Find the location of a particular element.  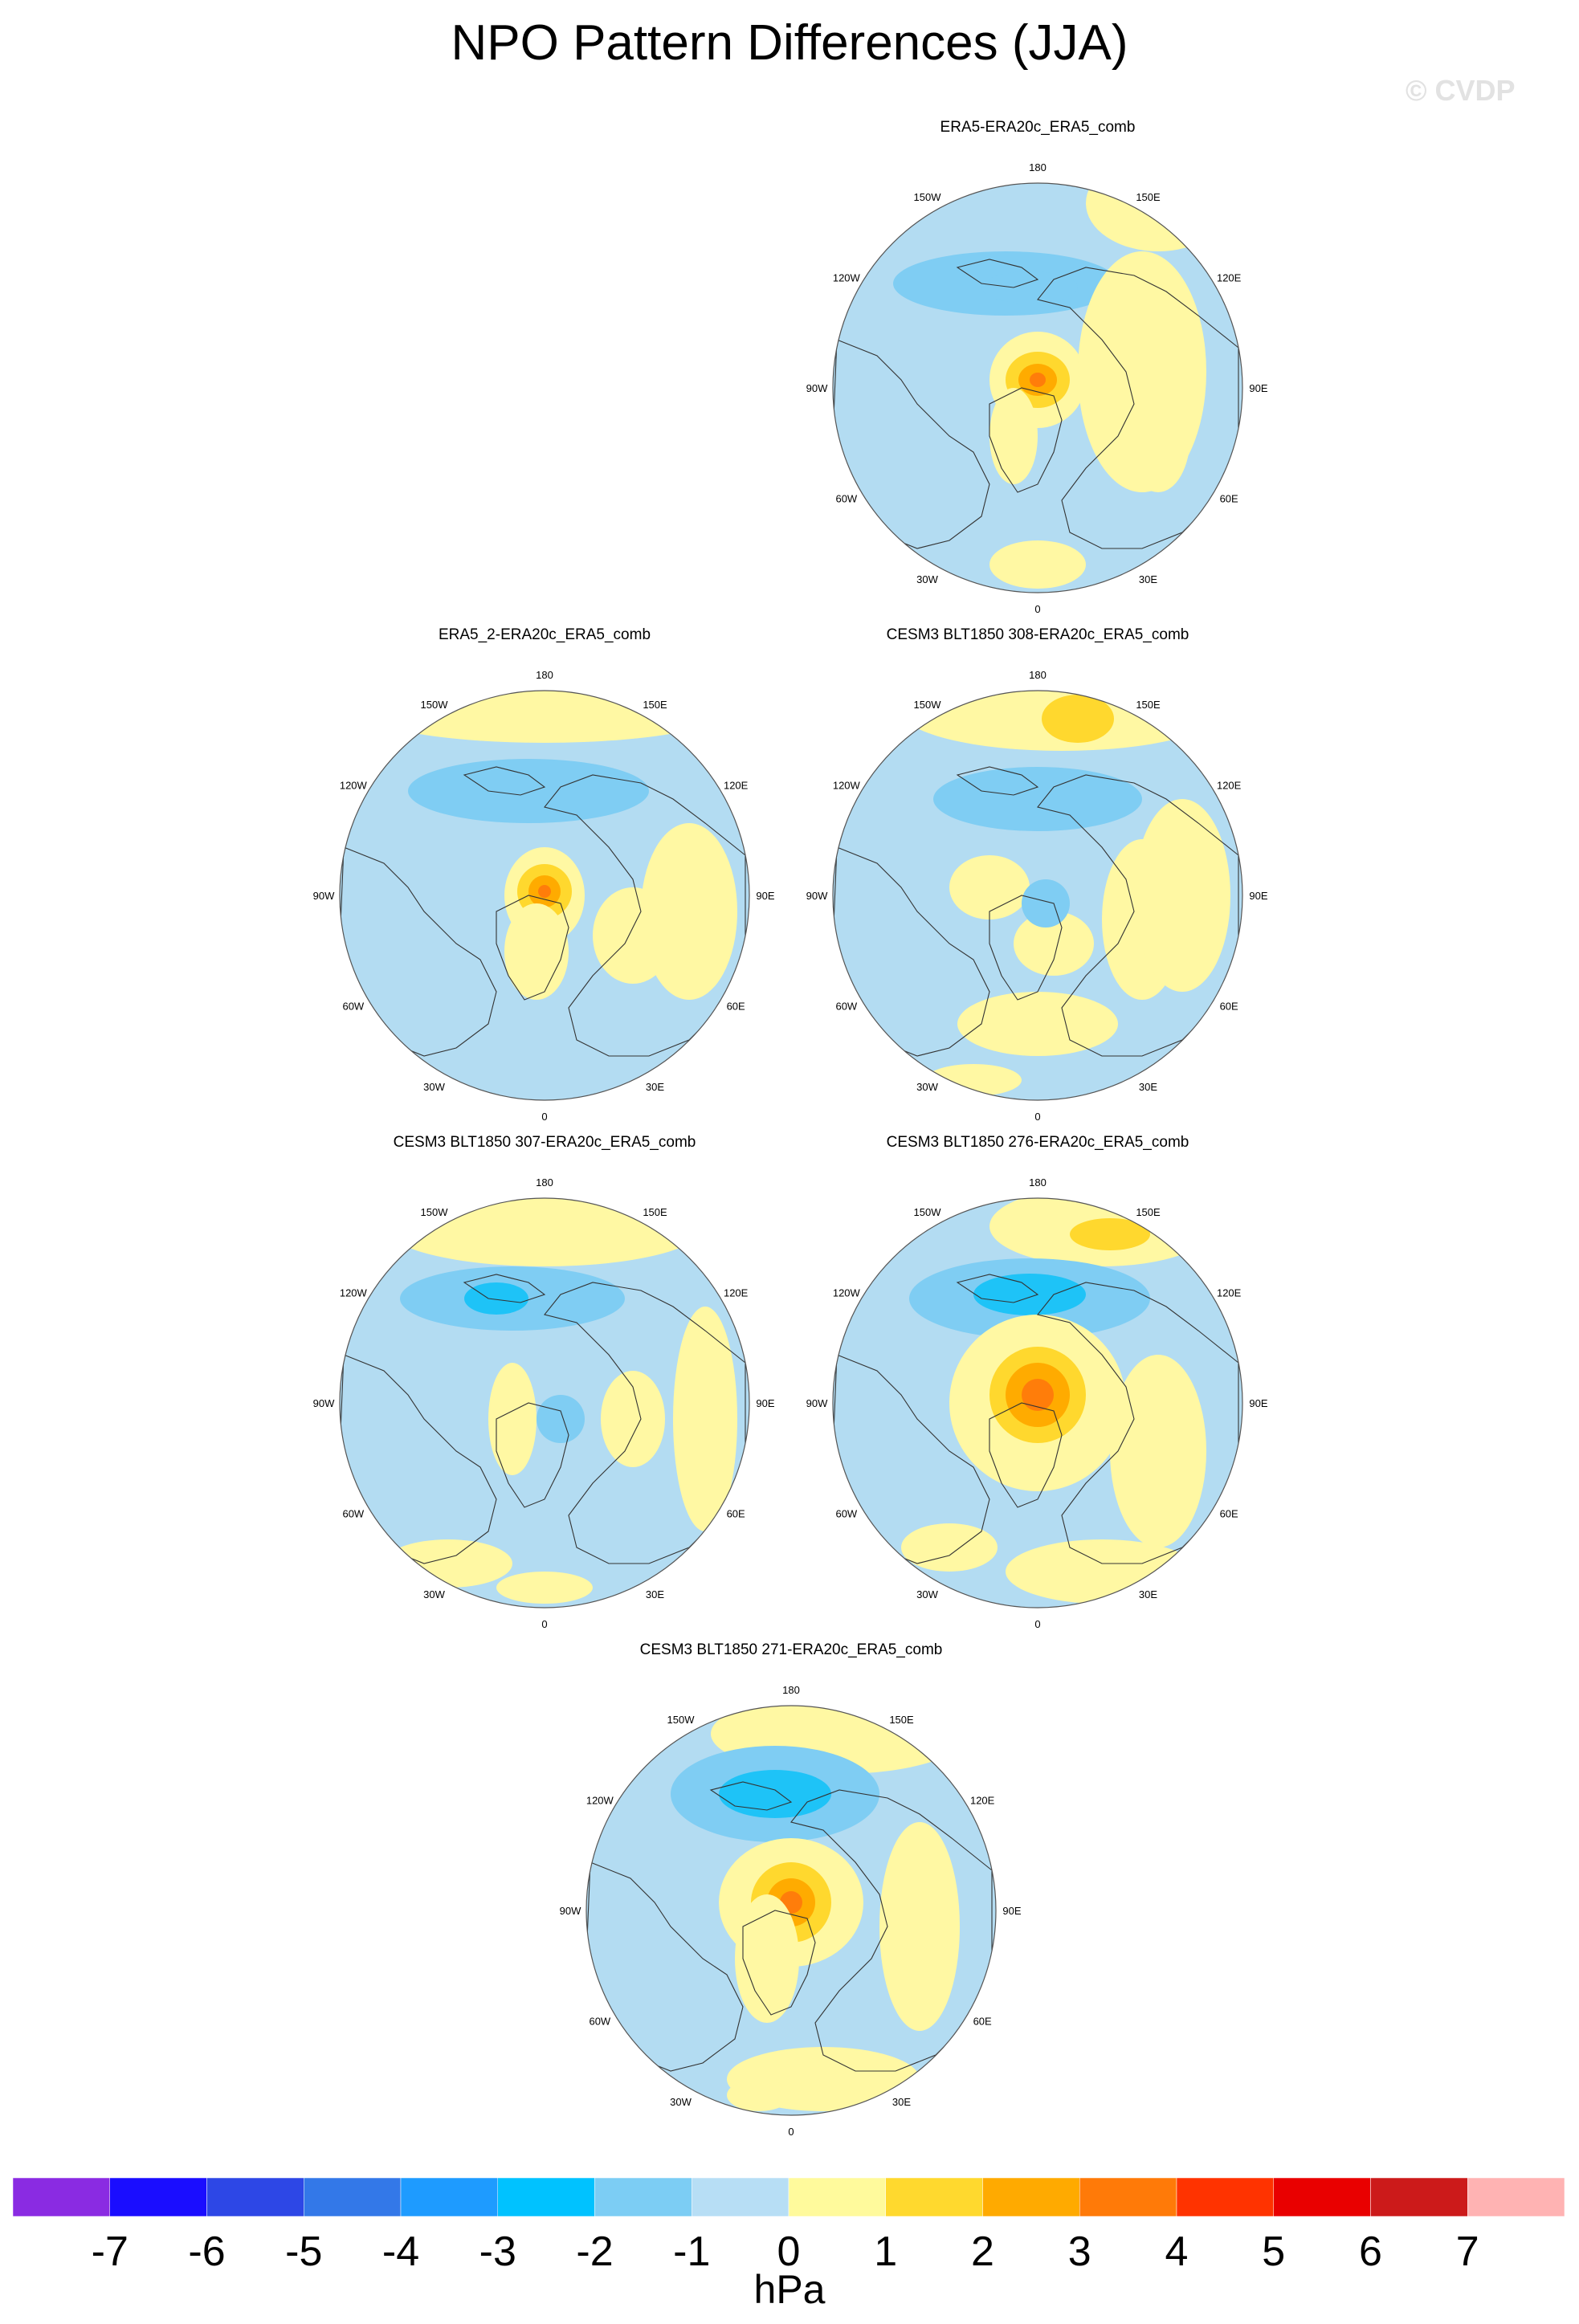

colorbar-tick-label: 2 is located at coordinates (982, 2252).